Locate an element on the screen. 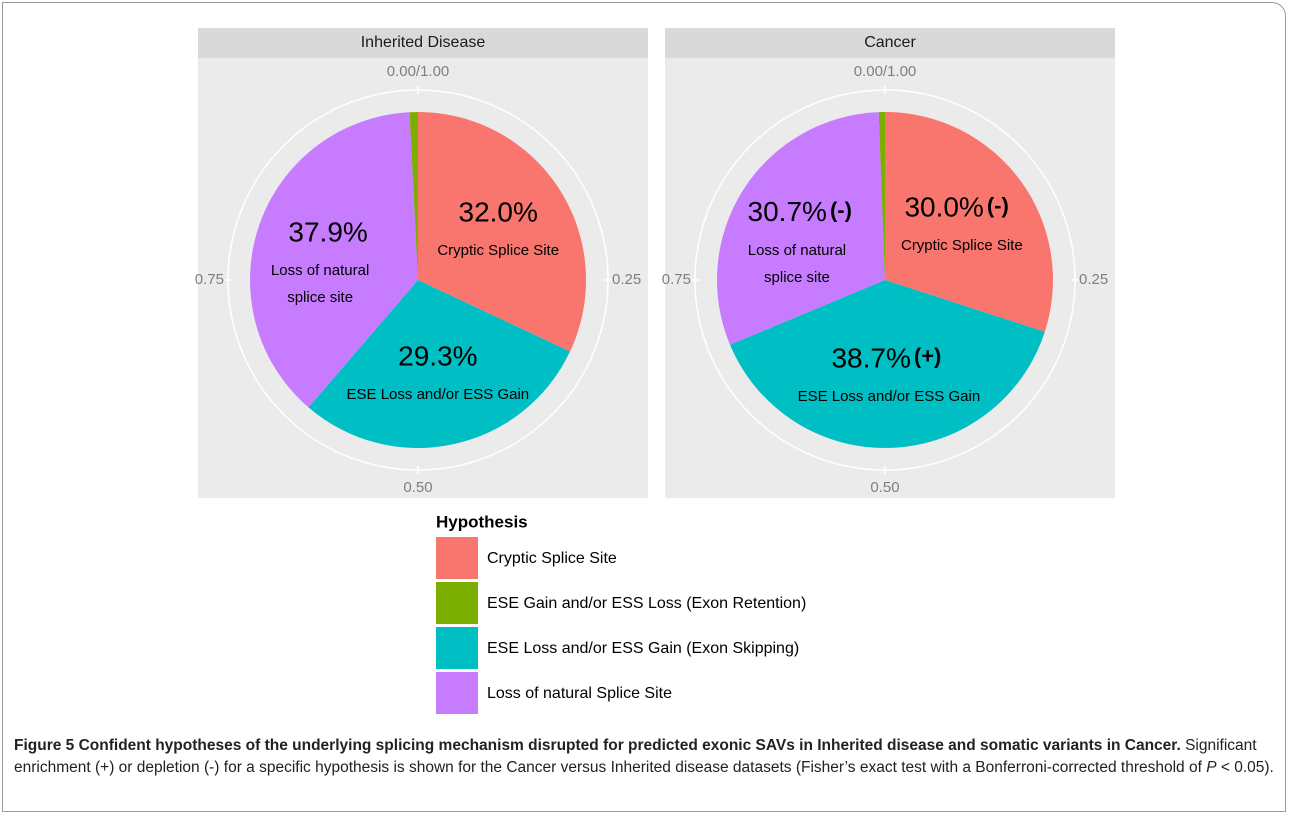  value-label: 32.0% is located at coordinates (498, 211).